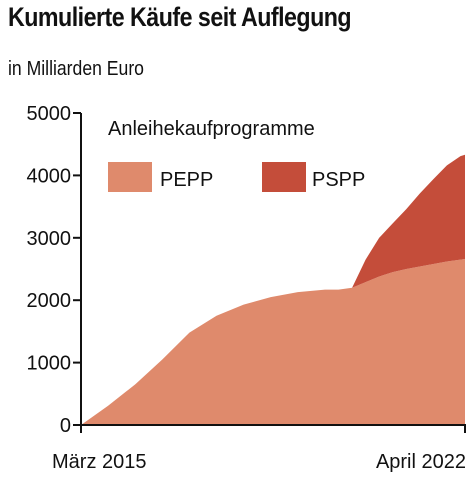 This screenshot has width=475, height=477. Describe the element at coordinates (54, 270) in the screenshot. I see `y-axis: 0 1000 2000 3000 4000 5000` at that location.